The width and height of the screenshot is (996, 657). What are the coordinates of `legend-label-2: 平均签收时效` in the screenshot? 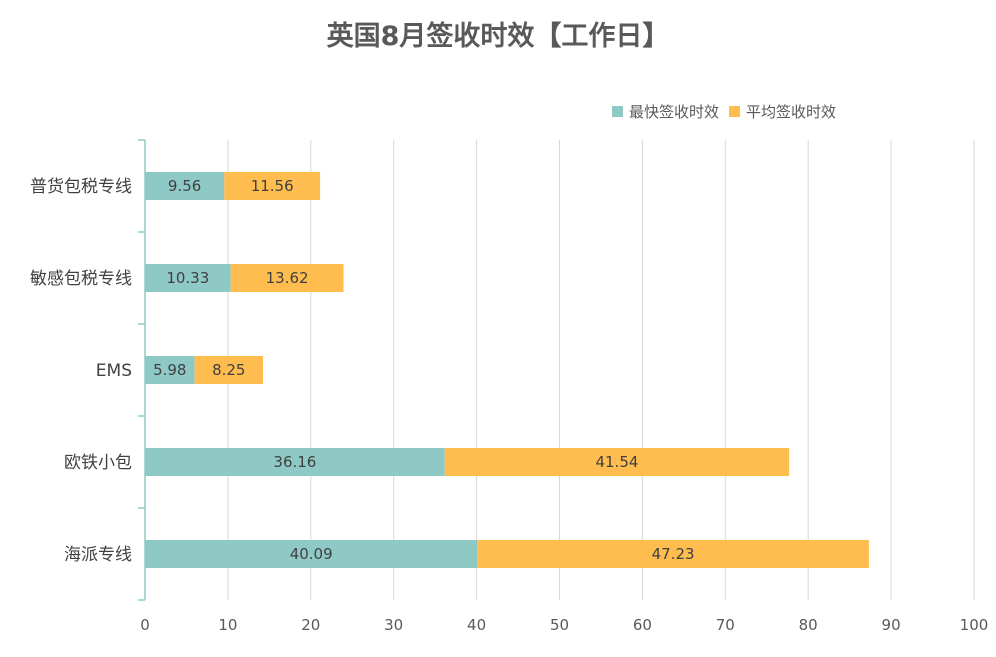 It's located at (791, 112).